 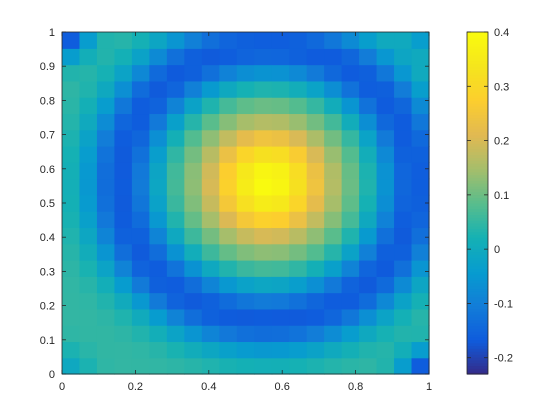 I want to click on y-tick-label: 0, so click(x=52, y=375).